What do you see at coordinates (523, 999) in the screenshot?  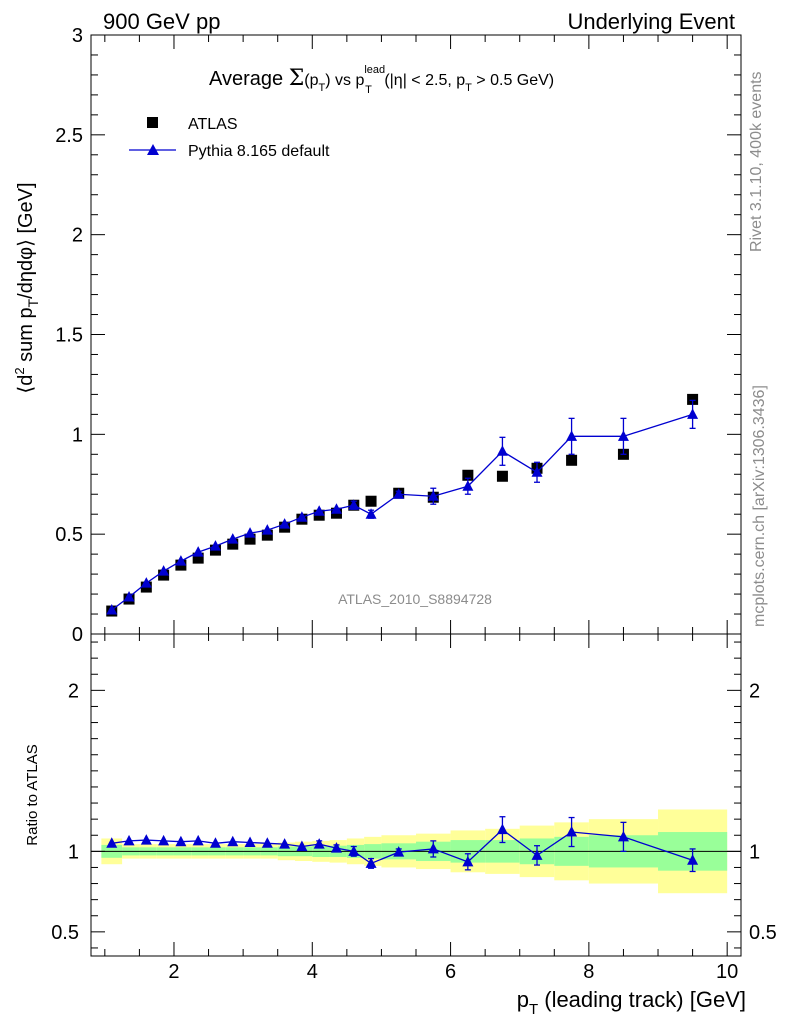 I see `xlabel-part-a: p` at bounding box center [523, 999].